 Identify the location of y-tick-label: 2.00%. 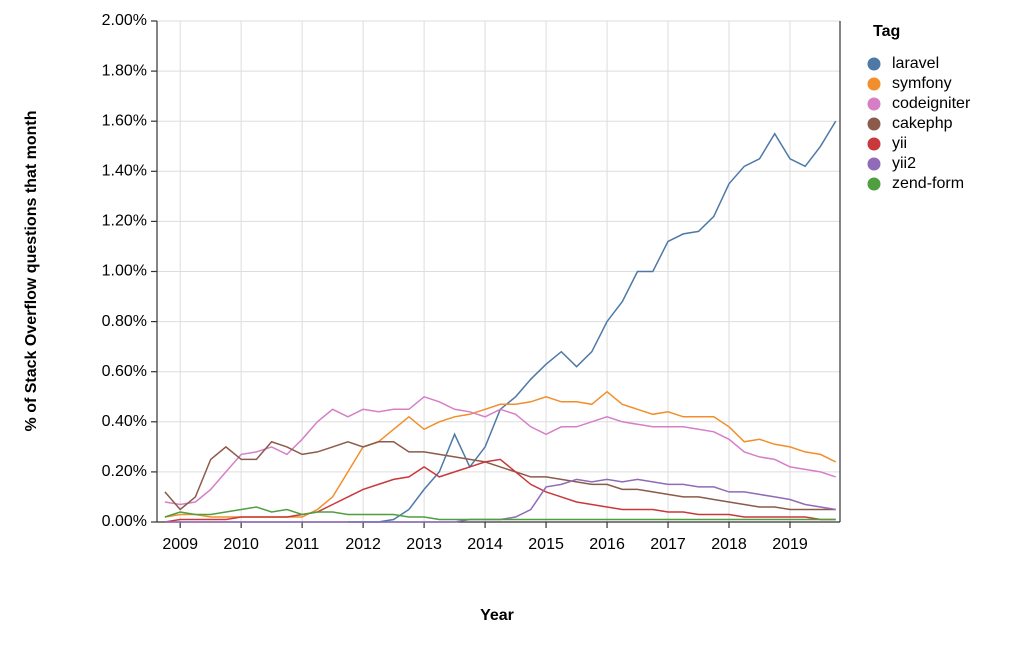
(124, 20).